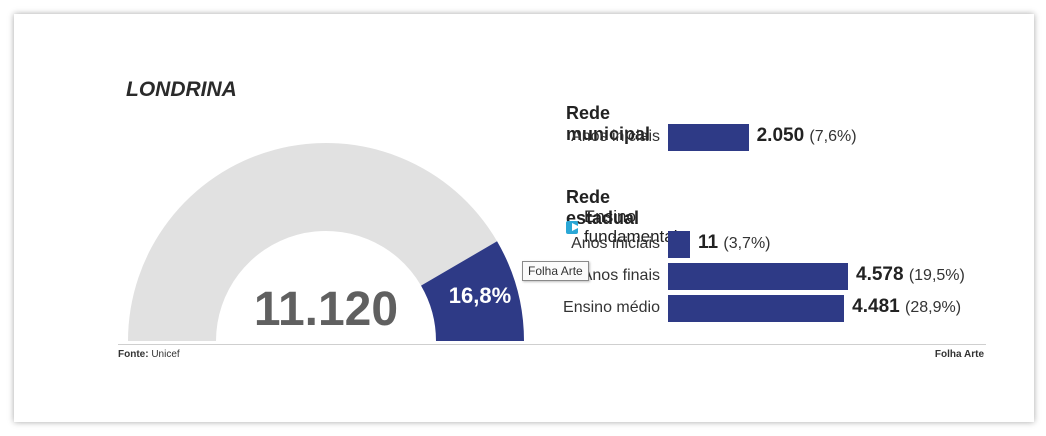  Describe the element at coordinates (807, 136) in the screenshot. I see `bar-value-label: 2.050 (7,6%)` at that location.